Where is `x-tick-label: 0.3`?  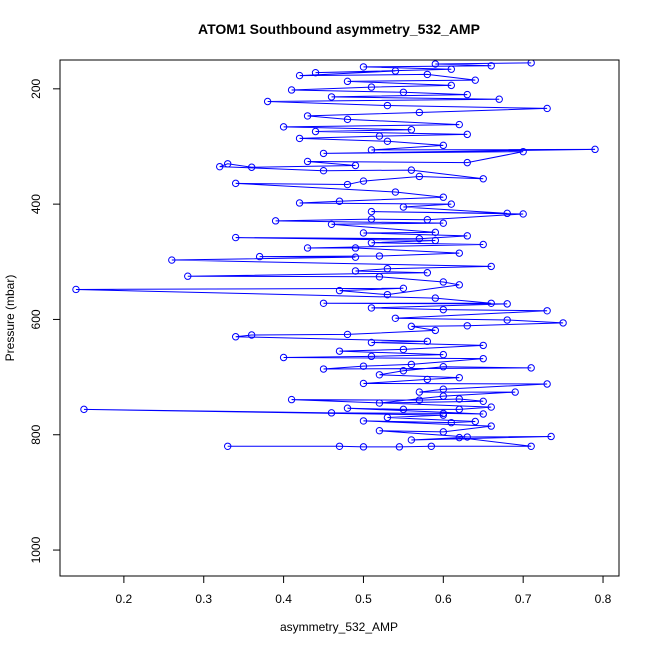 x-tick-label: 0.3 is located at coordinates (203, 599).